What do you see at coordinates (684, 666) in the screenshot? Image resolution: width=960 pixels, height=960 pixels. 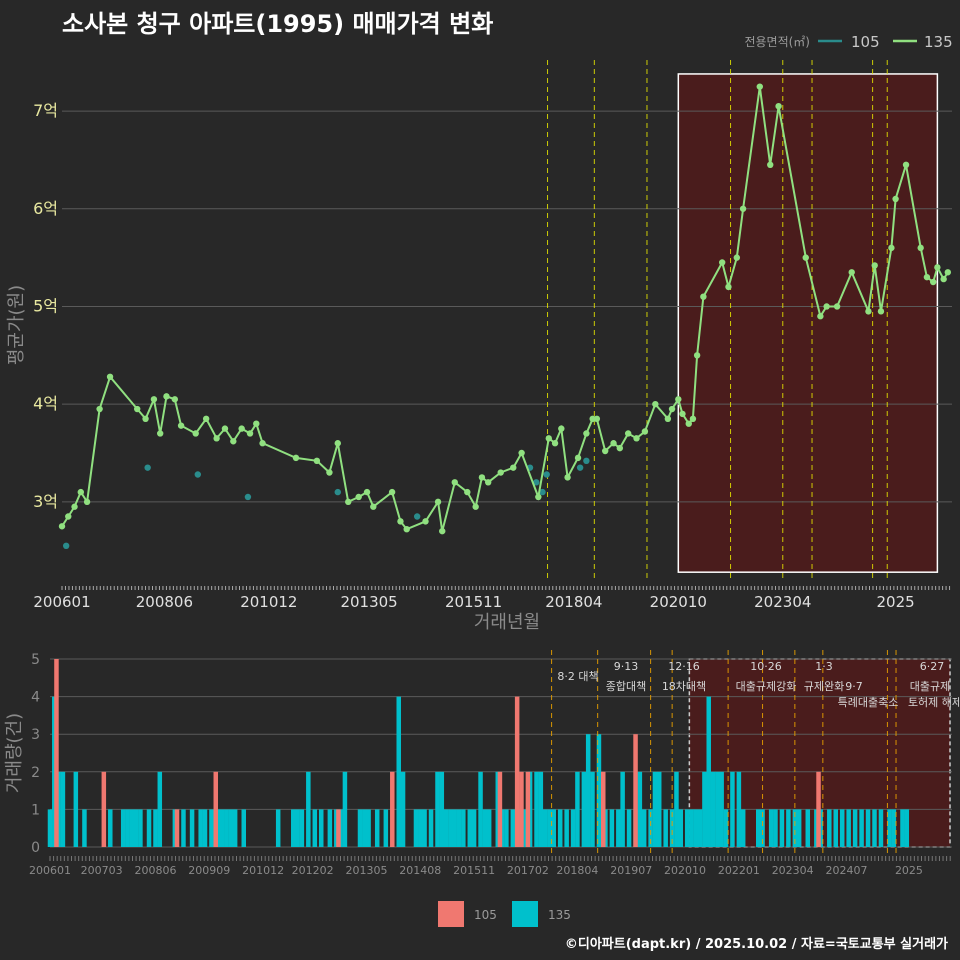 I see `volume-annotation: 12·16` at bounding box center [684, 666].